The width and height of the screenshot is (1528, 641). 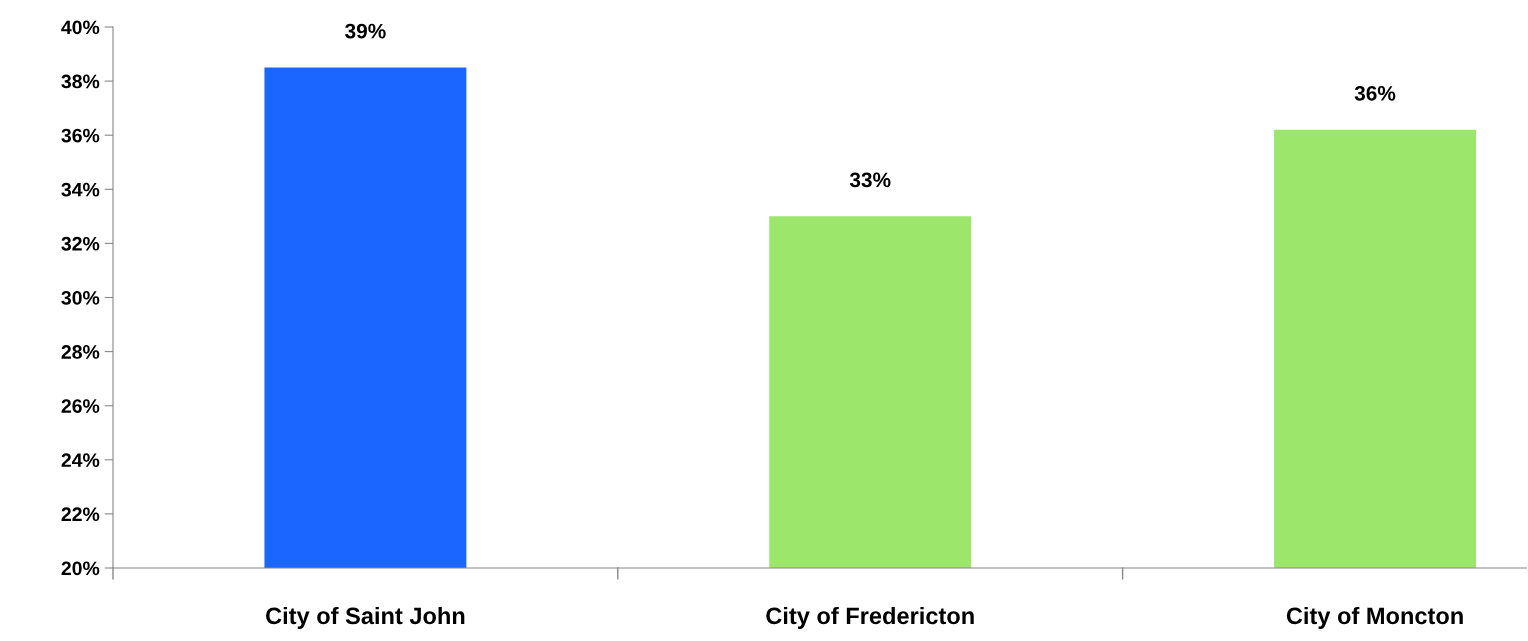 What do you see at coordinates (365, 617) in the screenshot?
I see `x-tick-label: City of Saint John` at bounding box center [365, 617].